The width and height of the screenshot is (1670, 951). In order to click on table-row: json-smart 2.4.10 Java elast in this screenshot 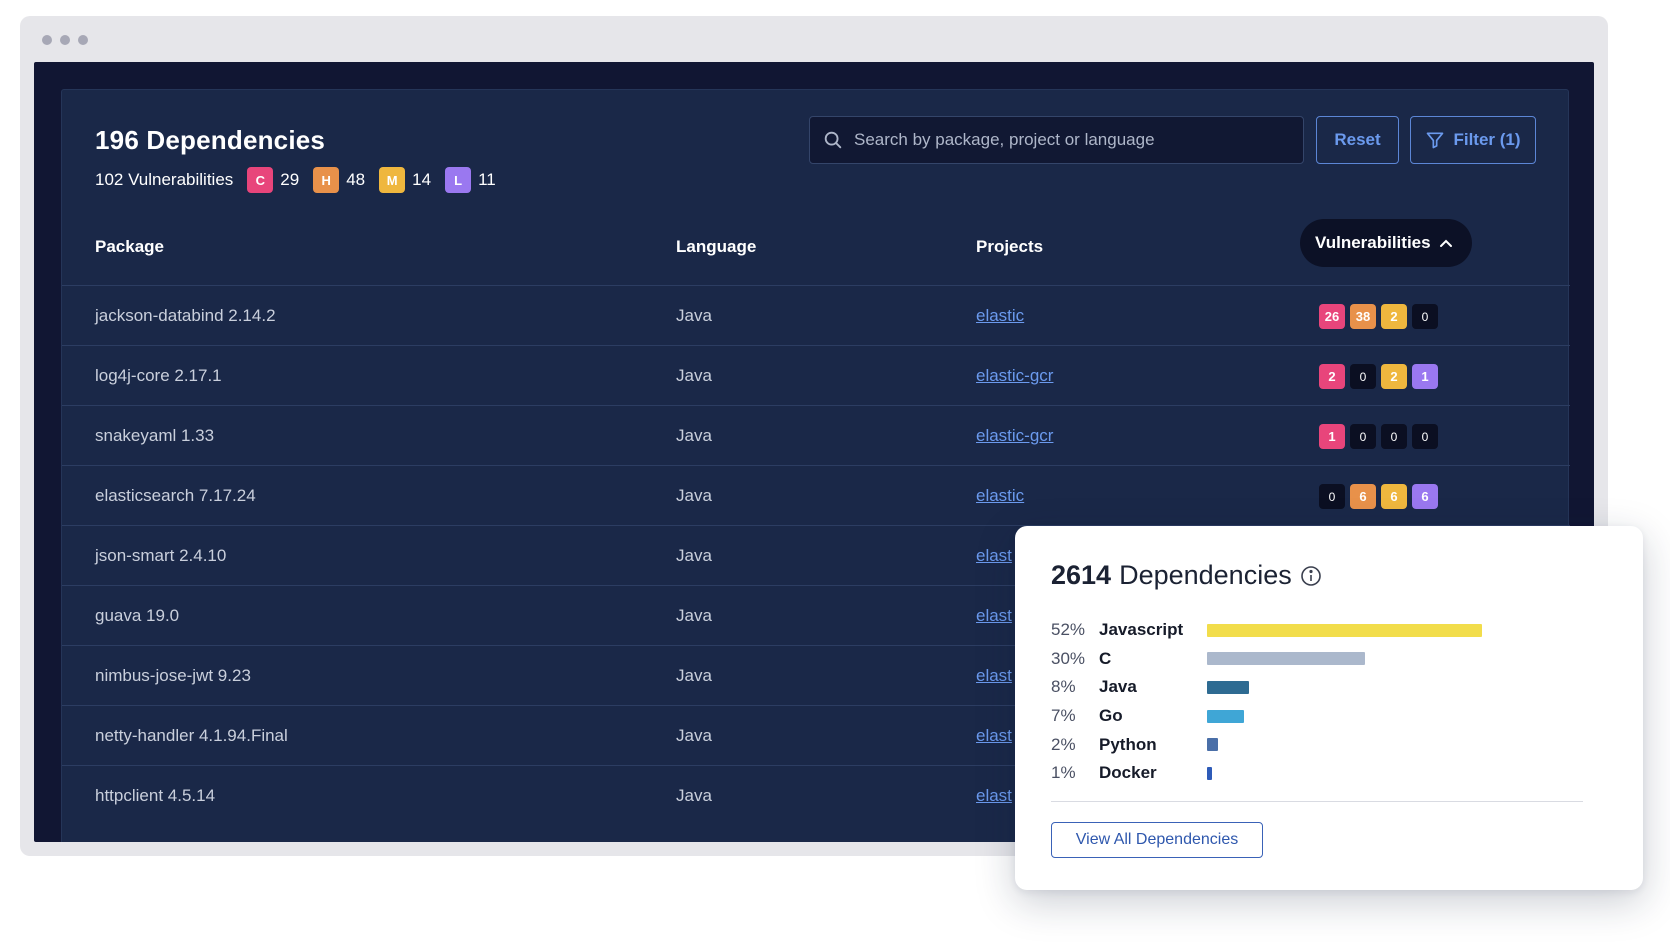, I will do `click(816, 555)`.